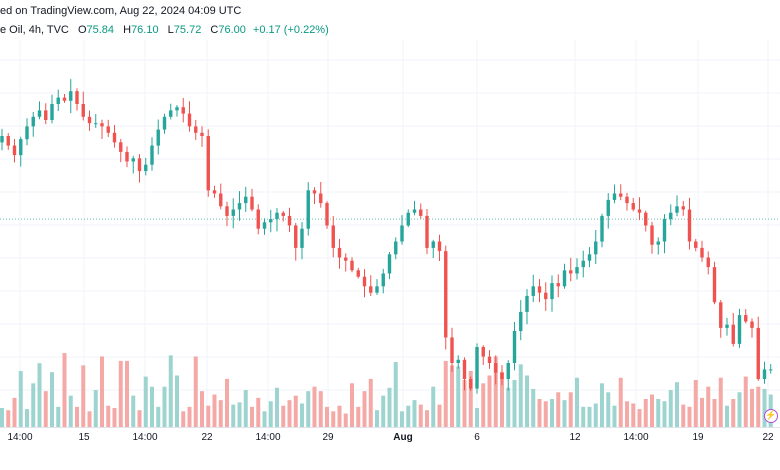 The image size is (780, 470). Describe the element at coordinates (100, 30) in the screenshot. I see `open-value: 75.84` at that location.